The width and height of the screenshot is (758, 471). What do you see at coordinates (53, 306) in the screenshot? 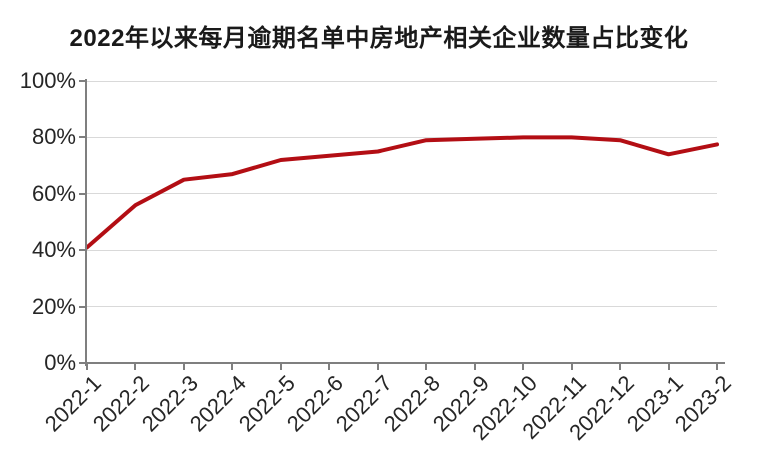
I see `y-tick-label: 20%` at bounding box center [53, 306].